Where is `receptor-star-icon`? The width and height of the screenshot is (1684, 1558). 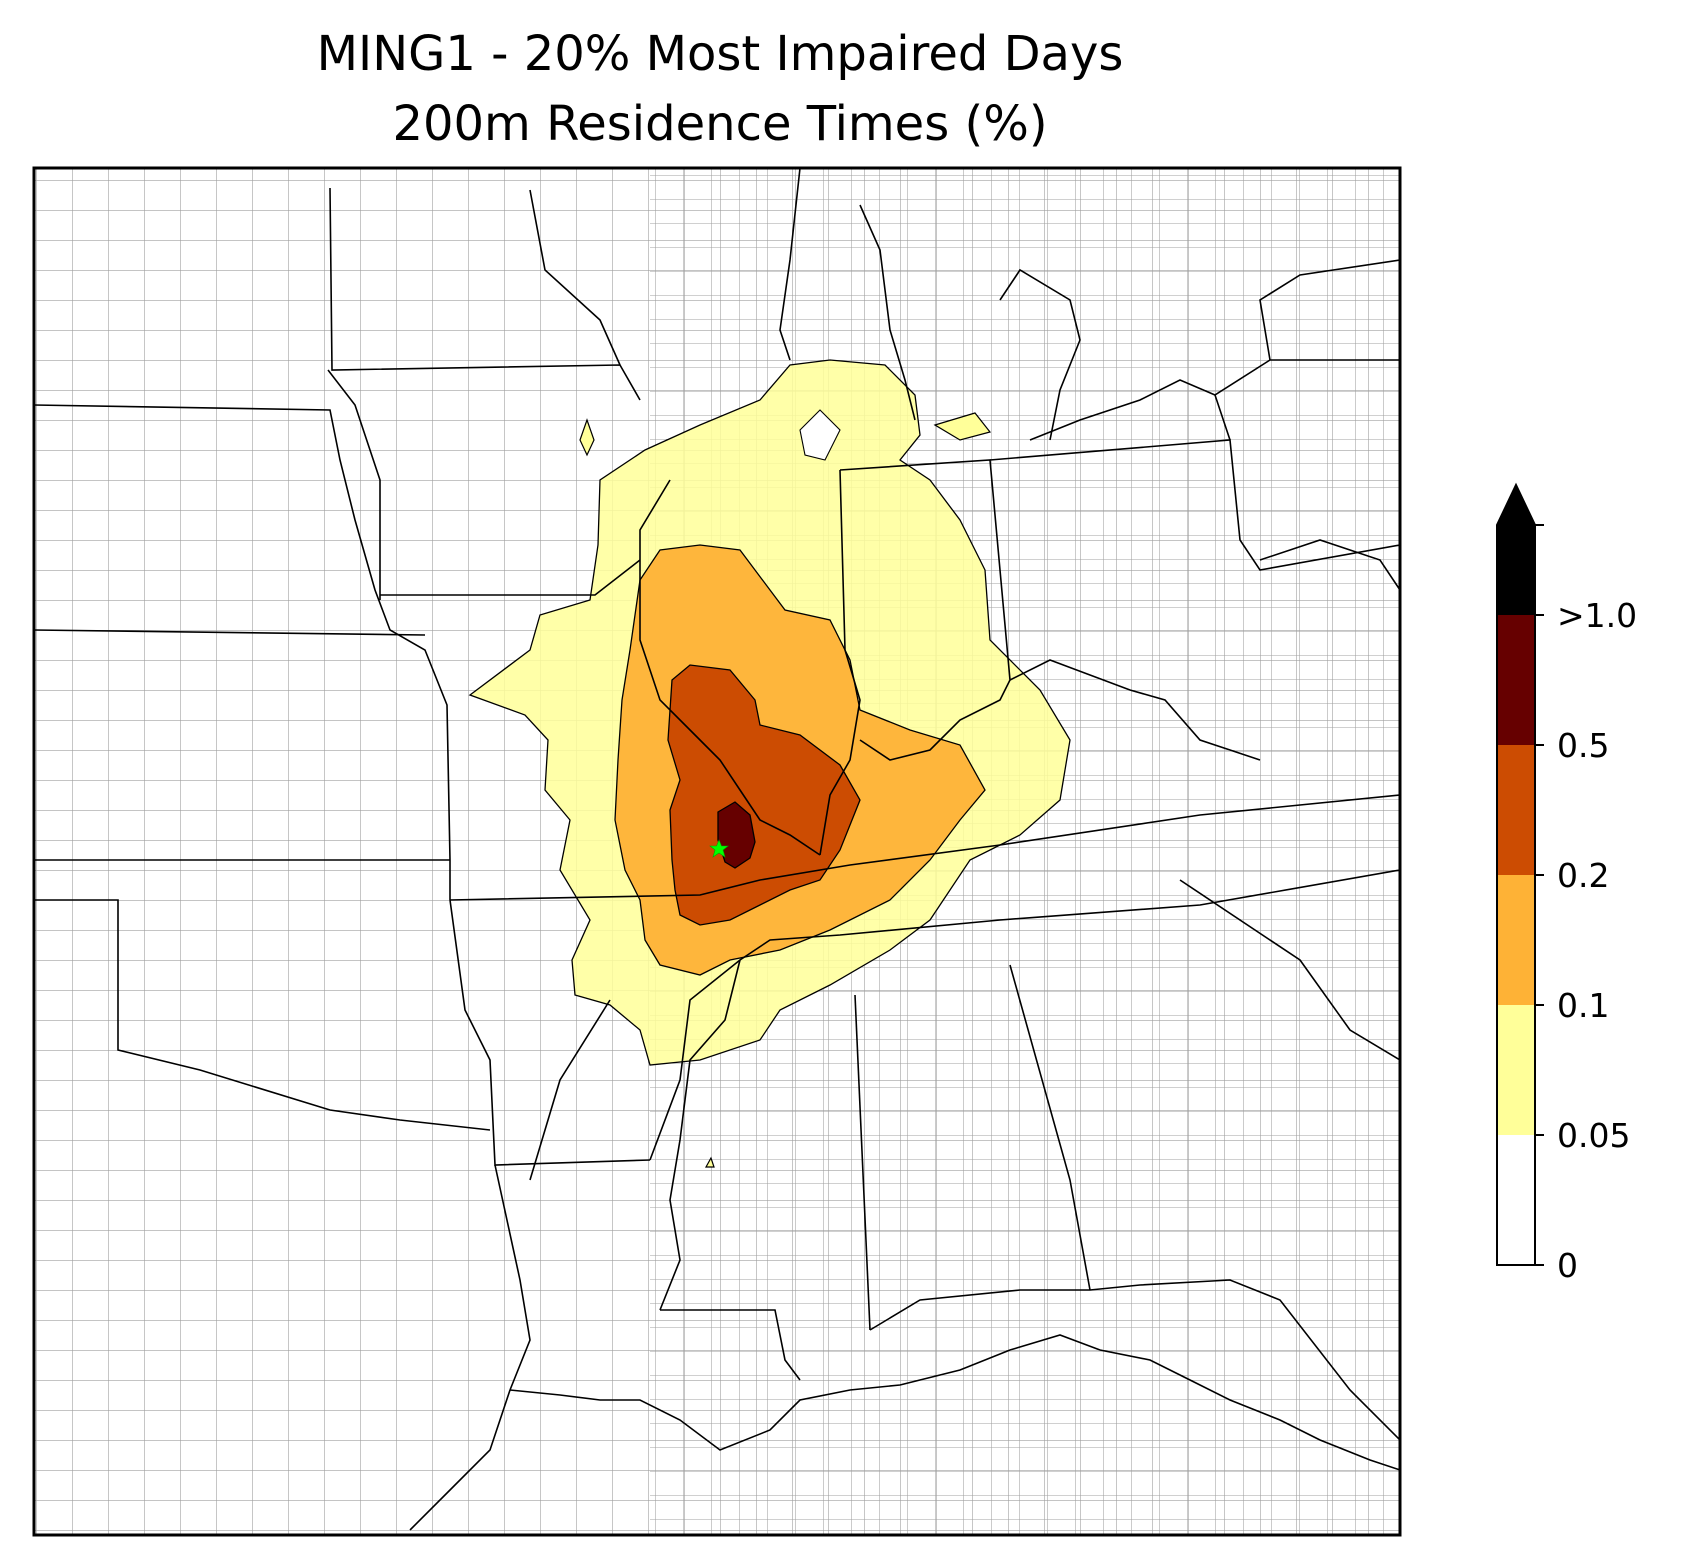
receptor-star-icon is located at coordinates (719, 848).